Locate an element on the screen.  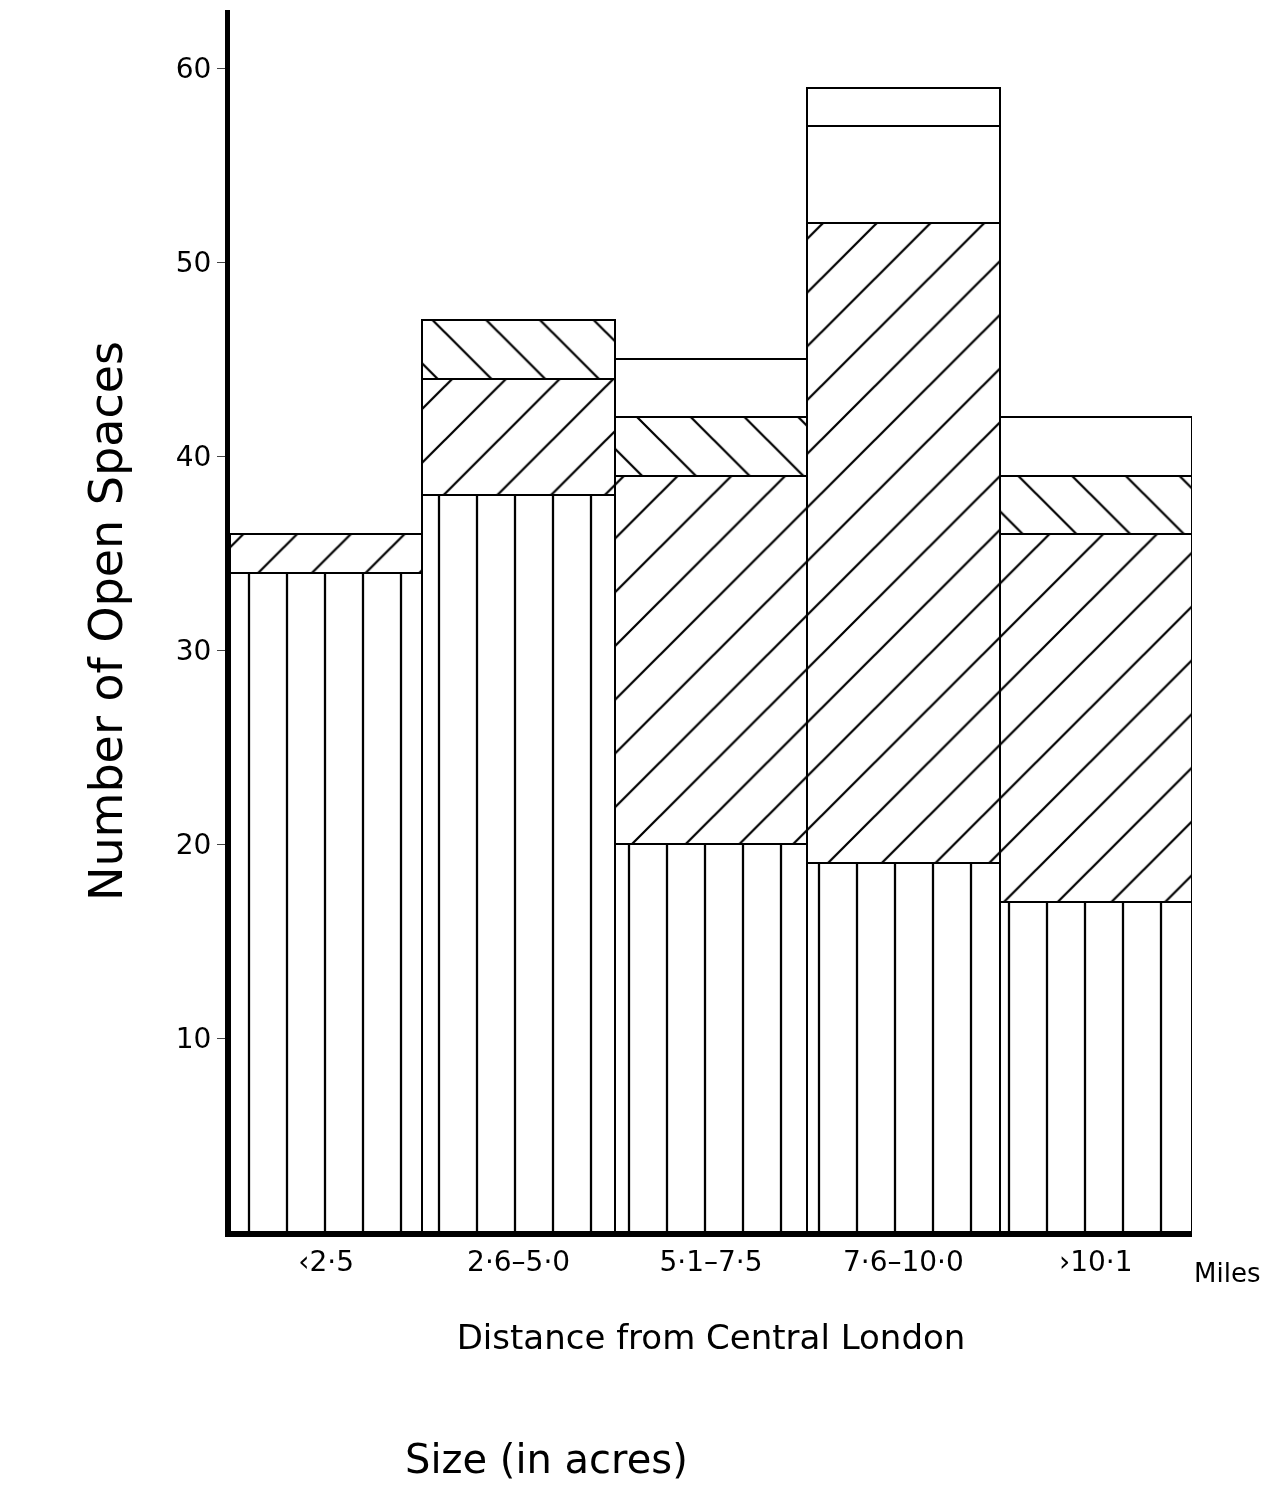
y-tick-label: 60 is located at coordinates (193, 68).